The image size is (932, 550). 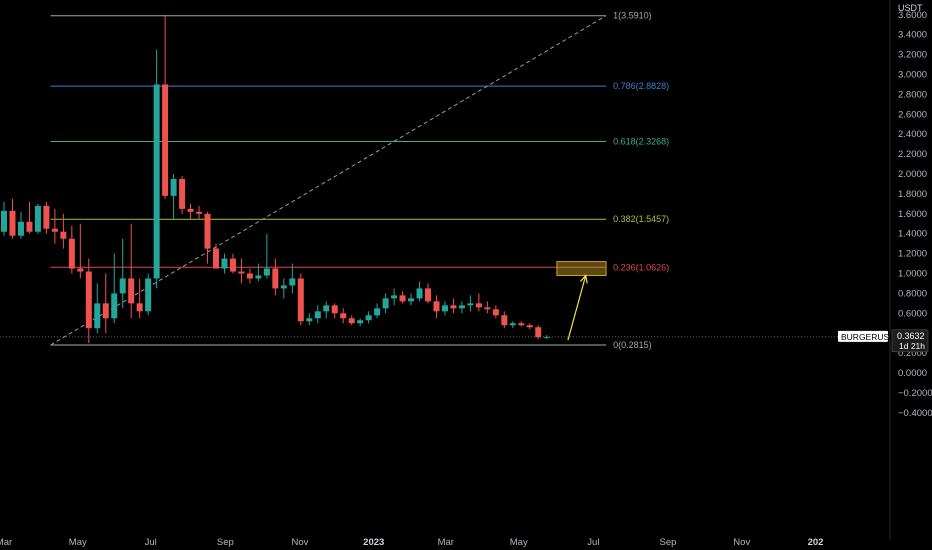 I want to click on price-tick-label: −0.2000, so click(x=915, y=393).